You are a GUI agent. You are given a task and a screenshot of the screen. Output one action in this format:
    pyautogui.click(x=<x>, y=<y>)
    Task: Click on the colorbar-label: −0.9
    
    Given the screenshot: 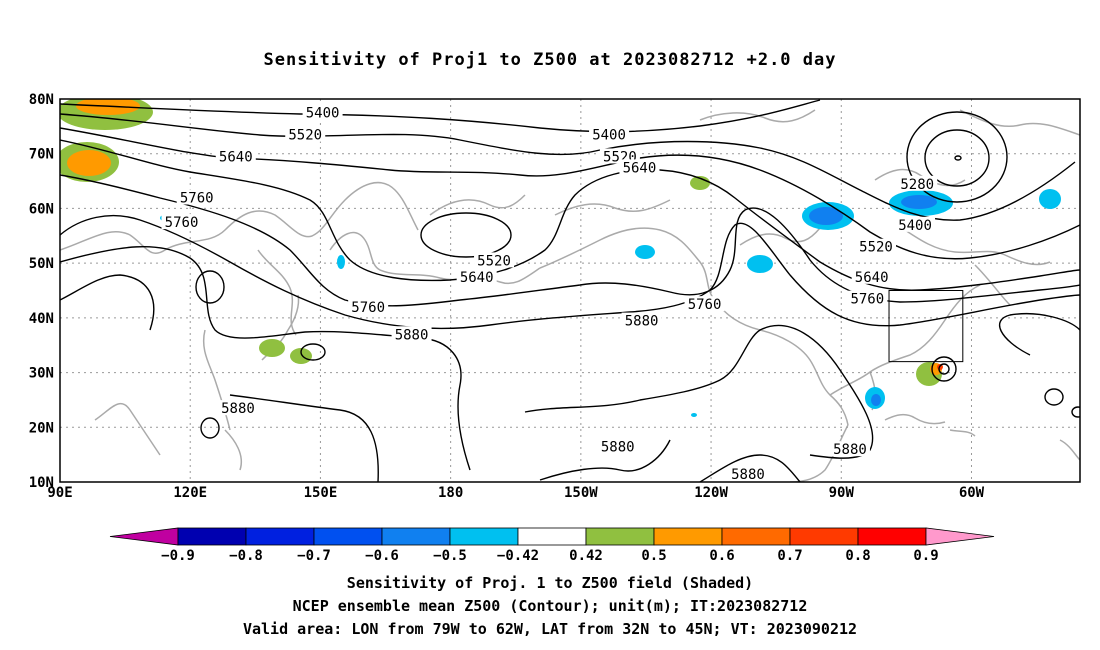 What is the action you would take?
    pyautogui.click(x=178, y=556)
    